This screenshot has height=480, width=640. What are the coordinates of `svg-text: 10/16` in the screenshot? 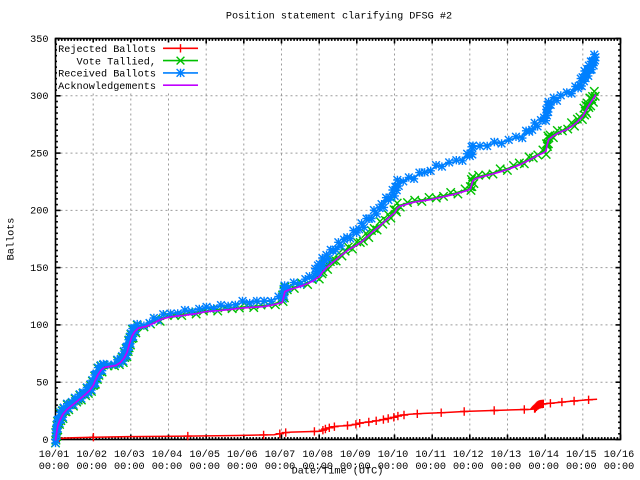 It's located at (619, 455).